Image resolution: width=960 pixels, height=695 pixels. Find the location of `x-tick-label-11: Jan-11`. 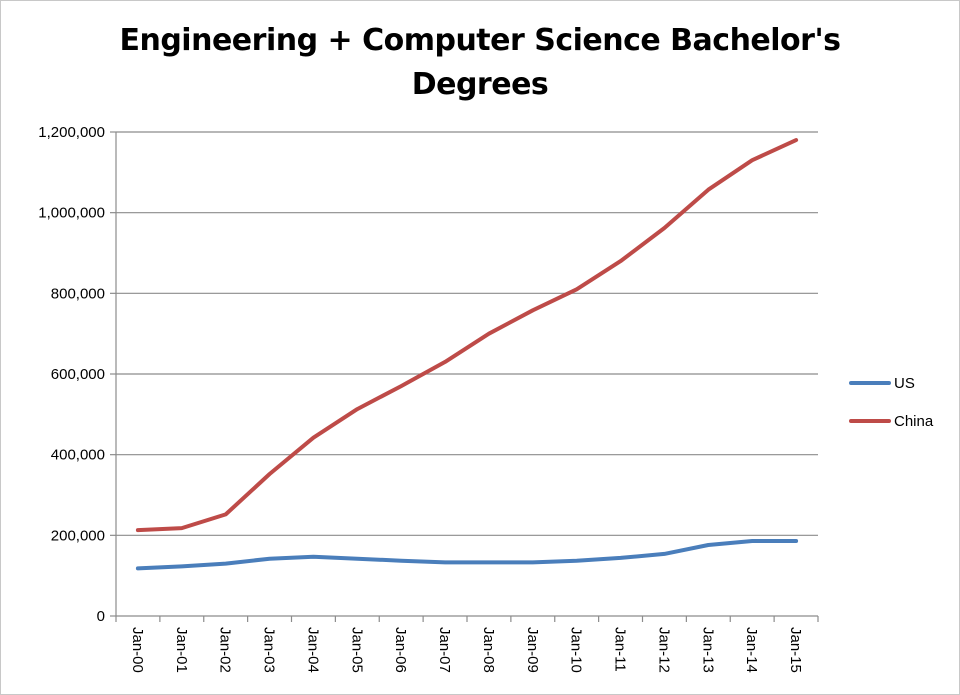

x-tick-label-11: Jan-11 is located at coordinates (620, 649).